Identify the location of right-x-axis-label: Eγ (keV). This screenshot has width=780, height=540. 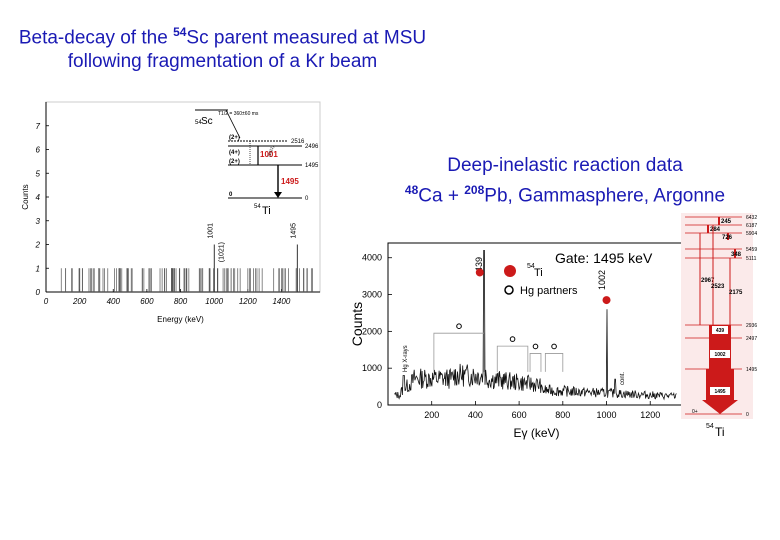
(537, 433).